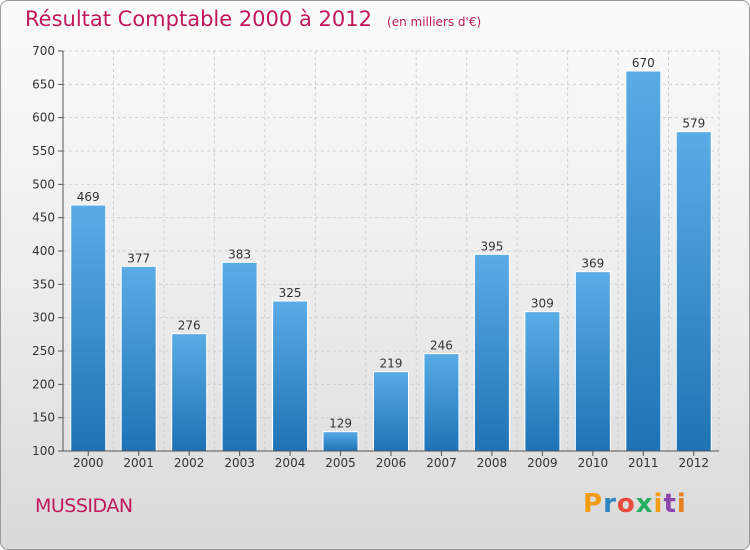  What do you see at coordinates (340, 441) in the screenshot?
I see `bar-2005` at bounding box center [340, 441].